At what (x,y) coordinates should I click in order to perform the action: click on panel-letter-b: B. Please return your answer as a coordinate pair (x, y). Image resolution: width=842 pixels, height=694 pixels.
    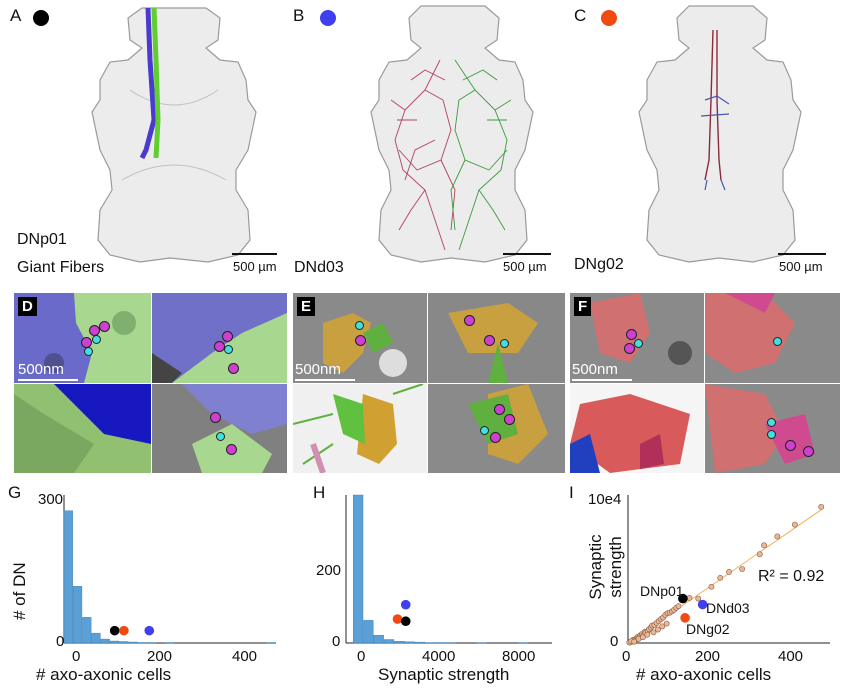
    Looking at the image, I should click on (299, 15).